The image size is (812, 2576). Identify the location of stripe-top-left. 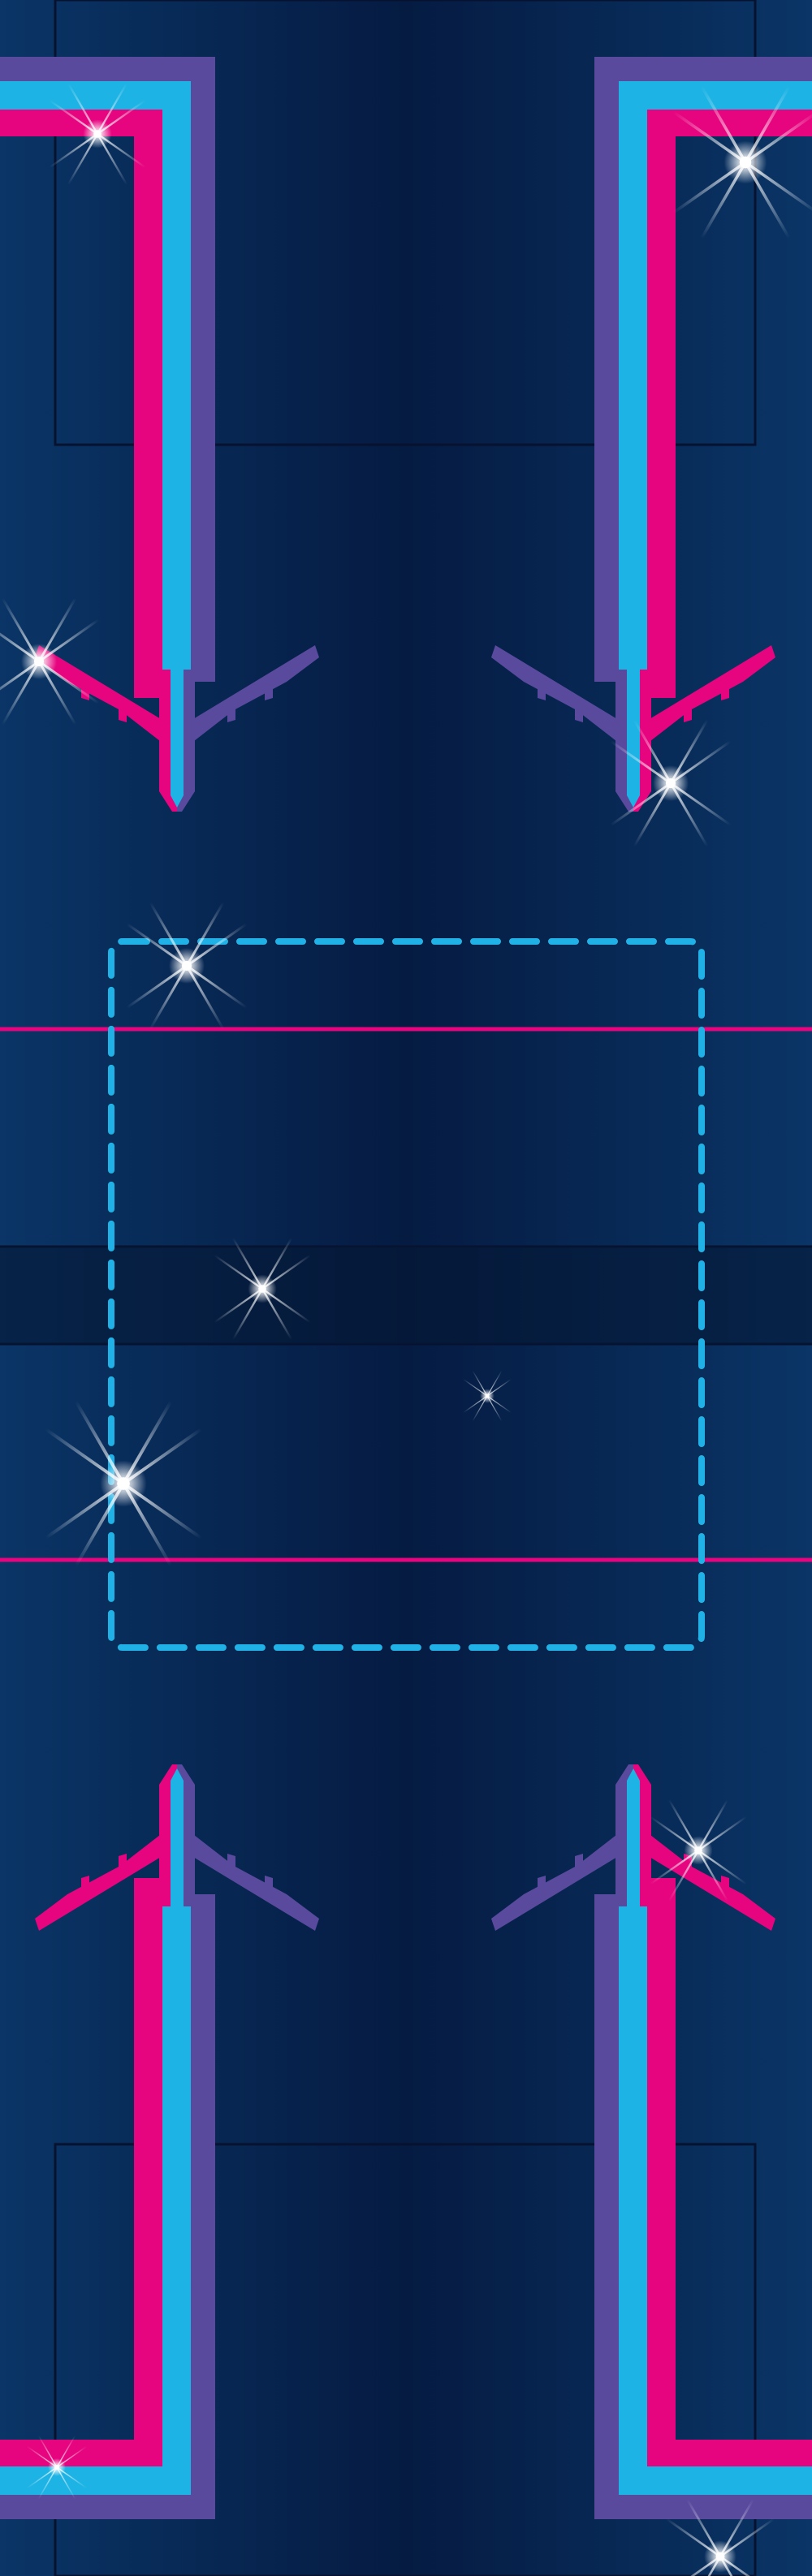
(108, 378).